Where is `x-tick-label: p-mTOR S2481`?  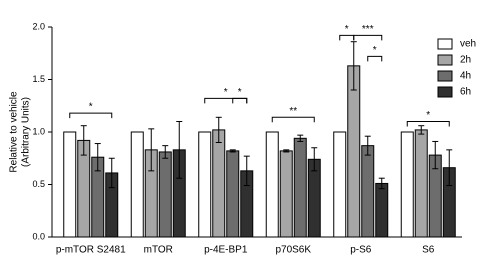
x-tick-label: p-mTOR S2481 is located at coordinates (91, 250).